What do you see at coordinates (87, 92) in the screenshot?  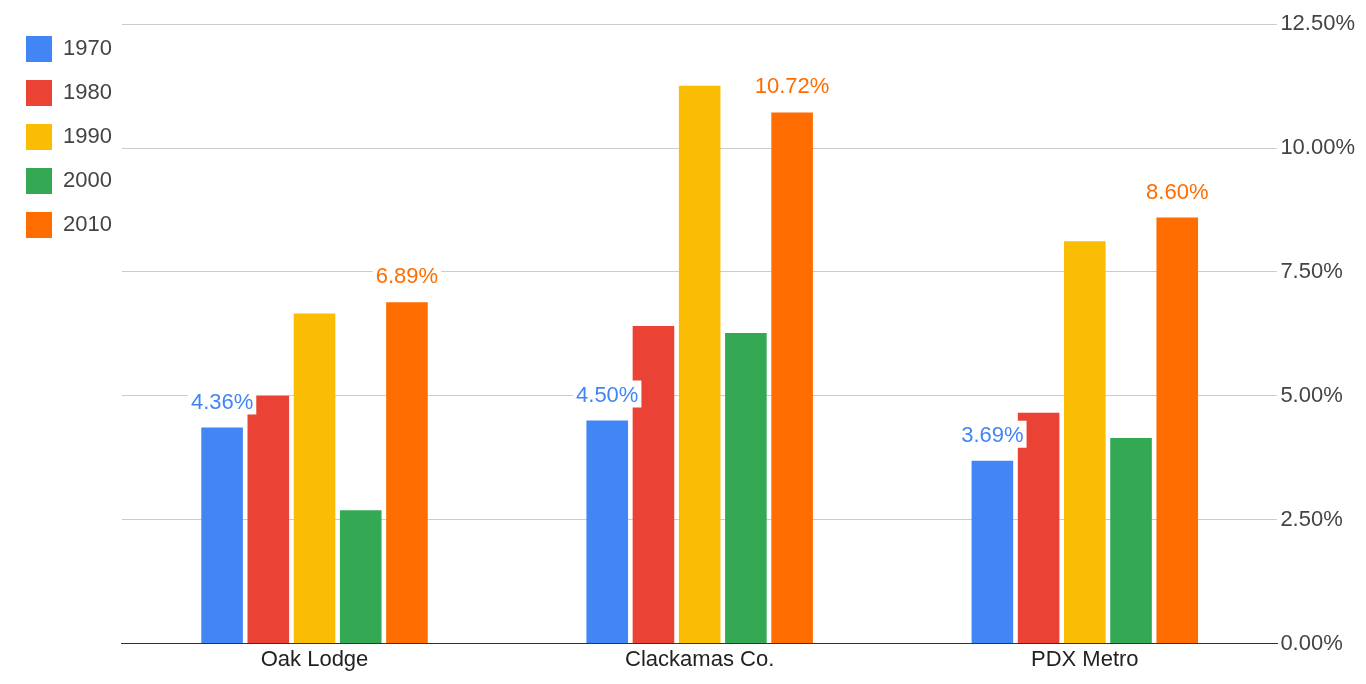 I see `legend-label: 1980` at bounding box center [87, 92].